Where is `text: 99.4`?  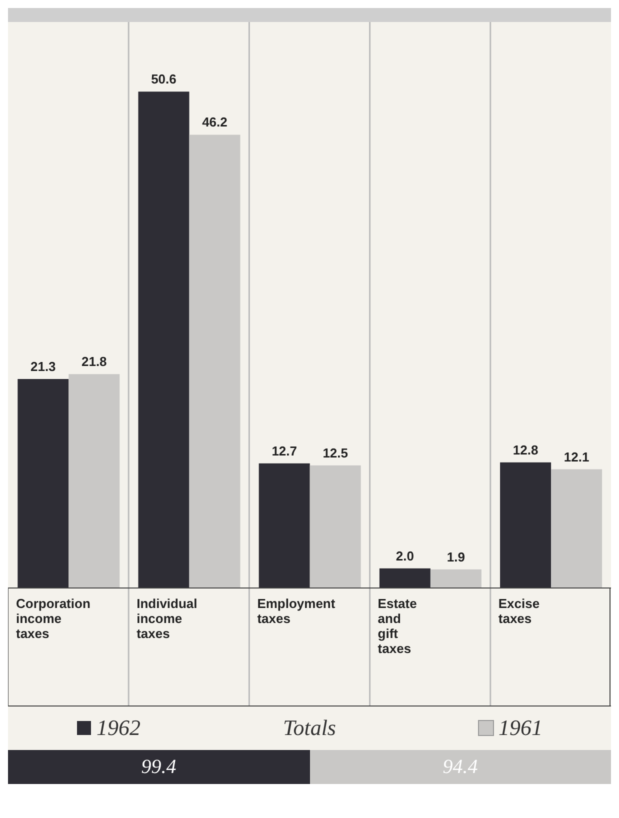 text: 99.4 is located at coordinates (158, 767).